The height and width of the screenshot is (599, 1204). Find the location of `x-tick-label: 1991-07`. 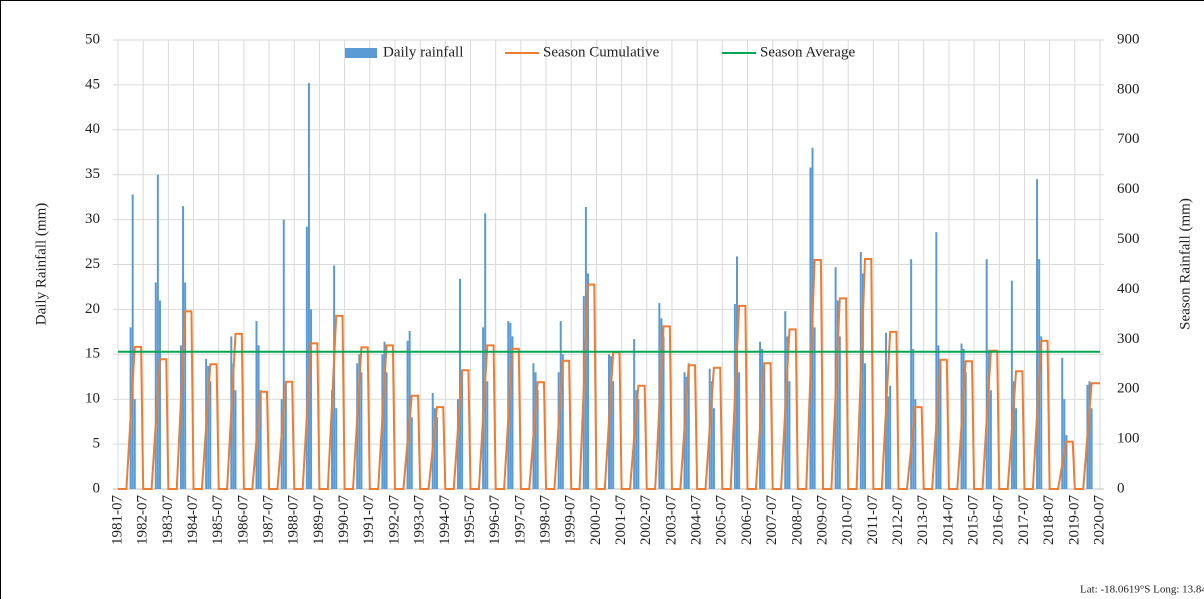

x-tick-label: 1991-07 is located at coordinates (369, 520).